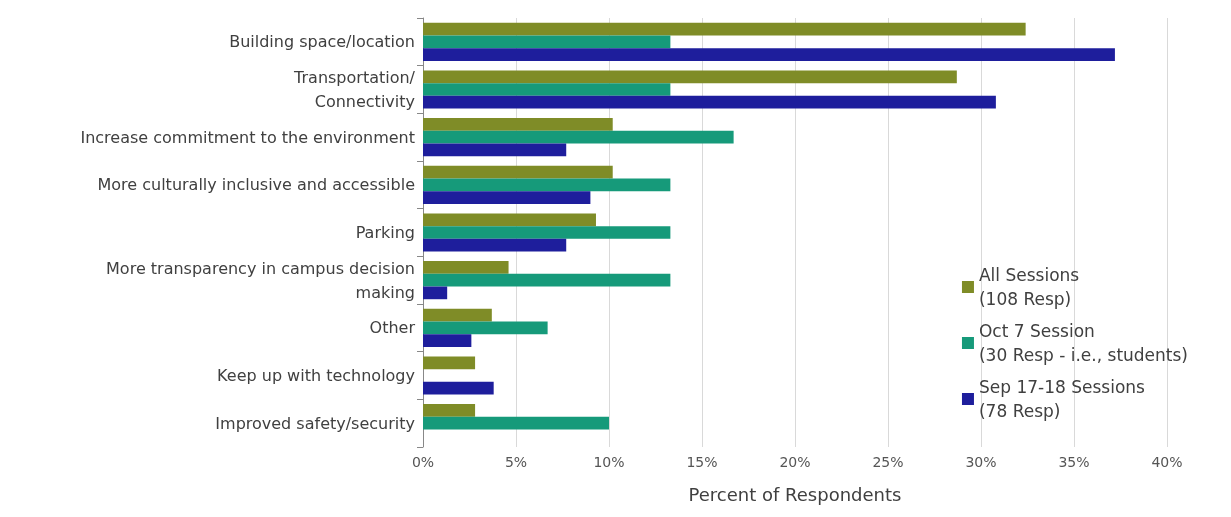 Image resolution: width=1231 pixels, height=517 pixels. I want to click on x-tick-label: 0%, so click(423, 462).